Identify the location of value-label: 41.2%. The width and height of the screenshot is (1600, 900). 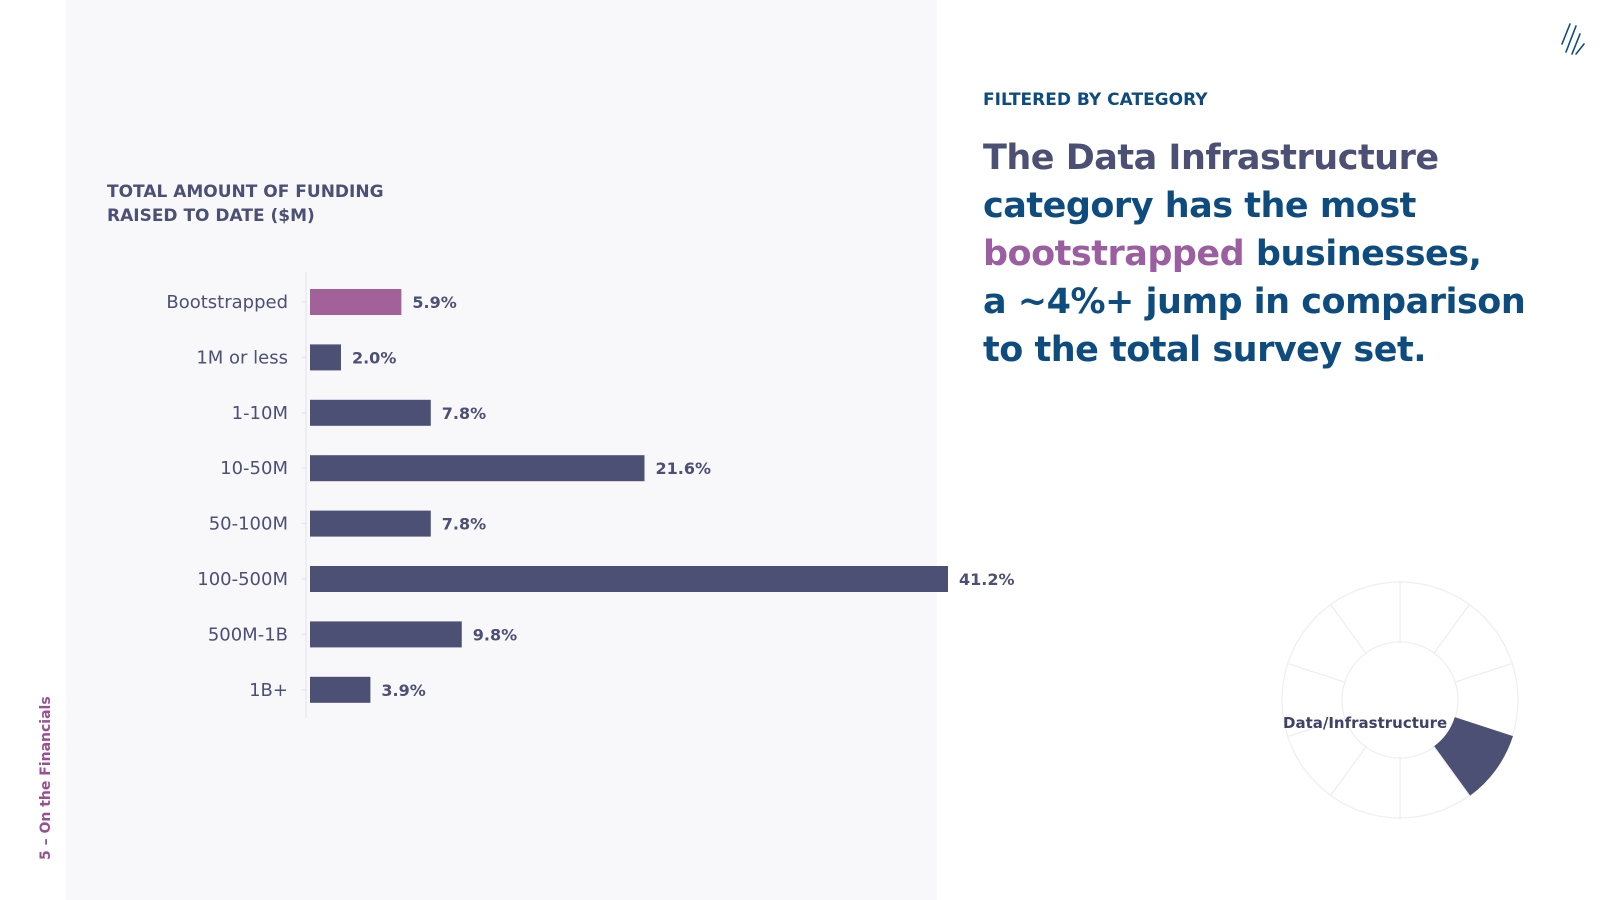
(987, 579).